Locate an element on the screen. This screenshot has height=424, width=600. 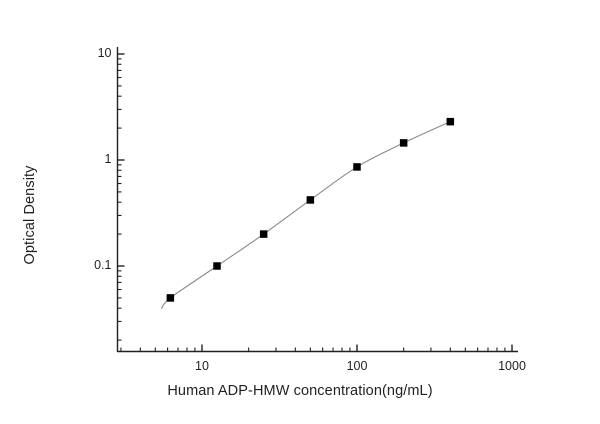
x-tick-label: 100 is located at coordinates (357, 365).